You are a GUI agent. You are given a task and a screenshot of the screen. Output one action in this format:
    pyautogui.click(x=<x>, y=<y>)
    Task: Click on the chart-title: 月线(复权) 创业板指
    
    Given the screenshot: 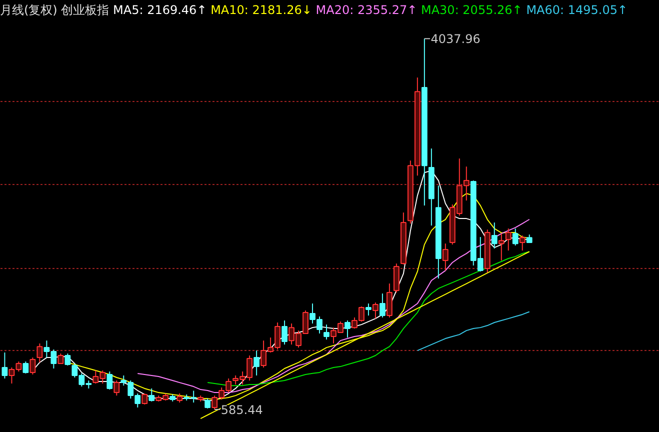 What is the action you would take?
    pyautogui.click(x=55, y=10)
    